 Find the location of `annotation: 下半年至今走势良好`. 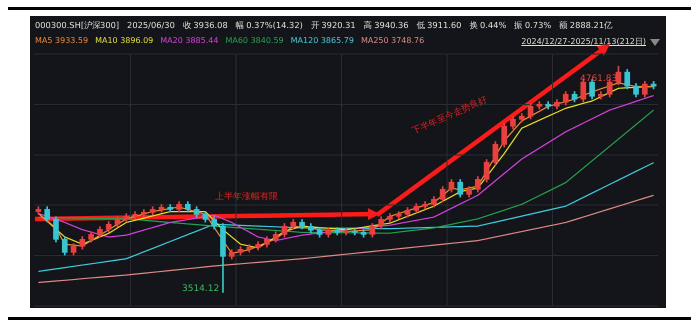

annotation: 下半年至今走势良好 is located at coordinates (450, 116).